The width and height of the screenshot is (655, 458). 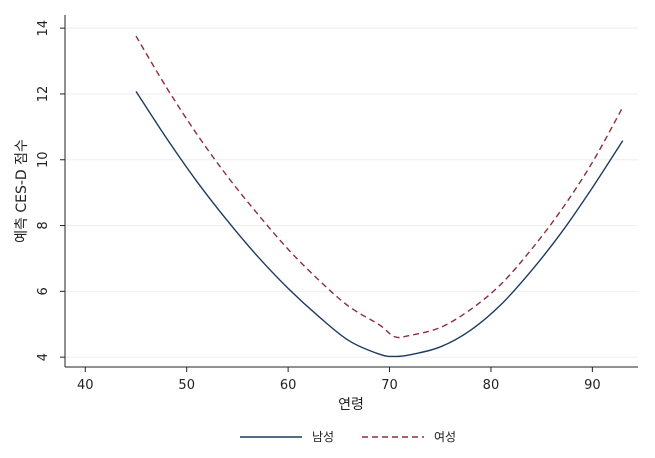 I want to click on legend-label-0: 남성, so click(x=323, y=437).